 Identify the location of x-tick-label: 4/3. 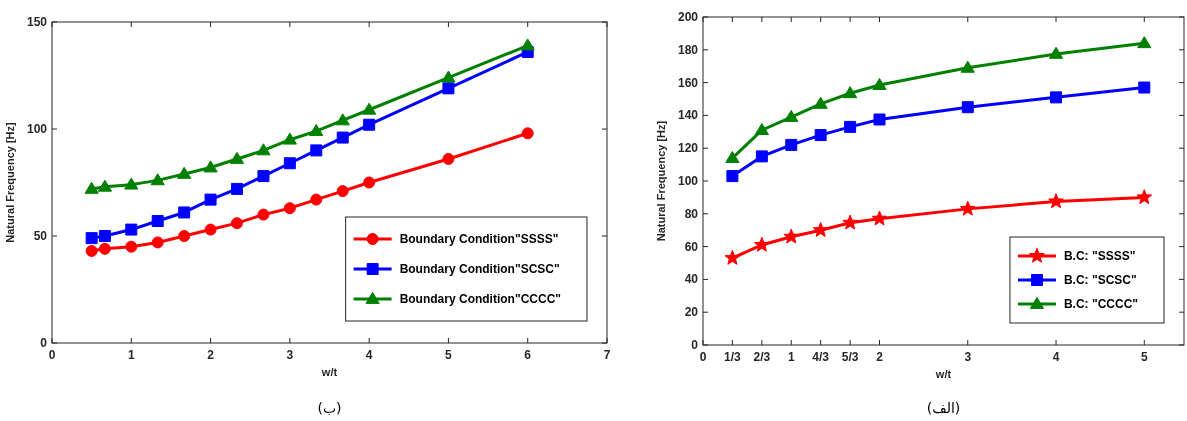
(821, 357).